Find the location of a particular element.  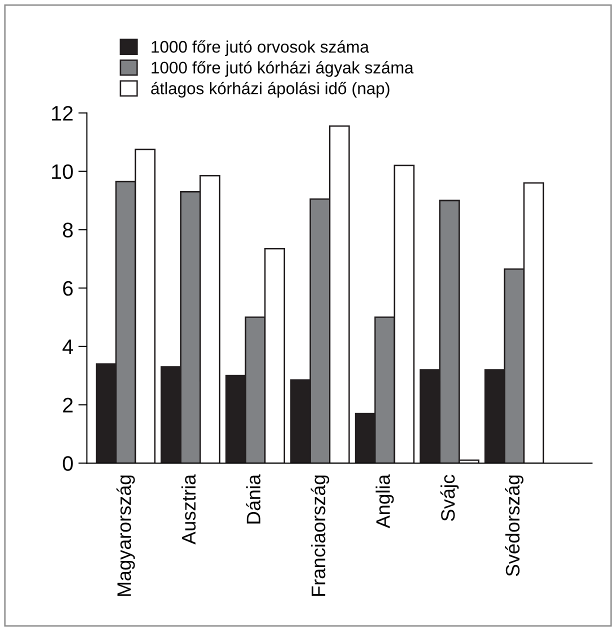

x-tick-label: Svájc is located at coordinates (449, 497).